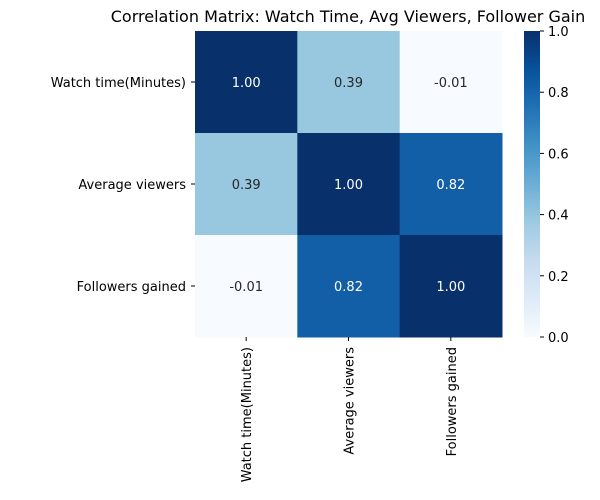  Describe the element at coordinates (546, 185) in the screenshot. I see `colorbar: 0.0 0.2 0.4 0.6 0.8 1.0` at that location.